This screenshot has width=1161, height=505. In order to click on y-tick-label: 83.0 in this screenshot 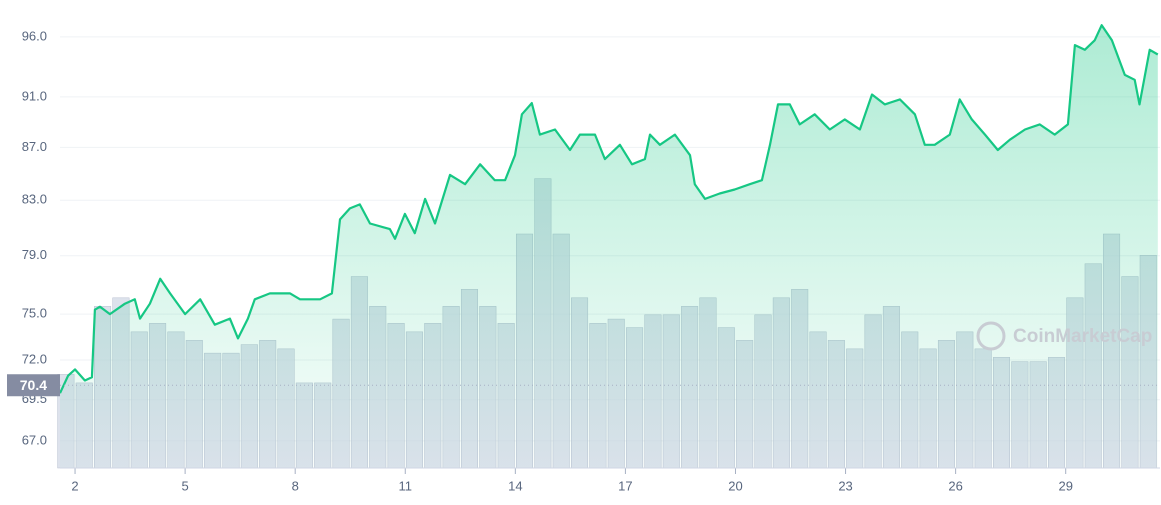, I will do `click(34, 199)`.